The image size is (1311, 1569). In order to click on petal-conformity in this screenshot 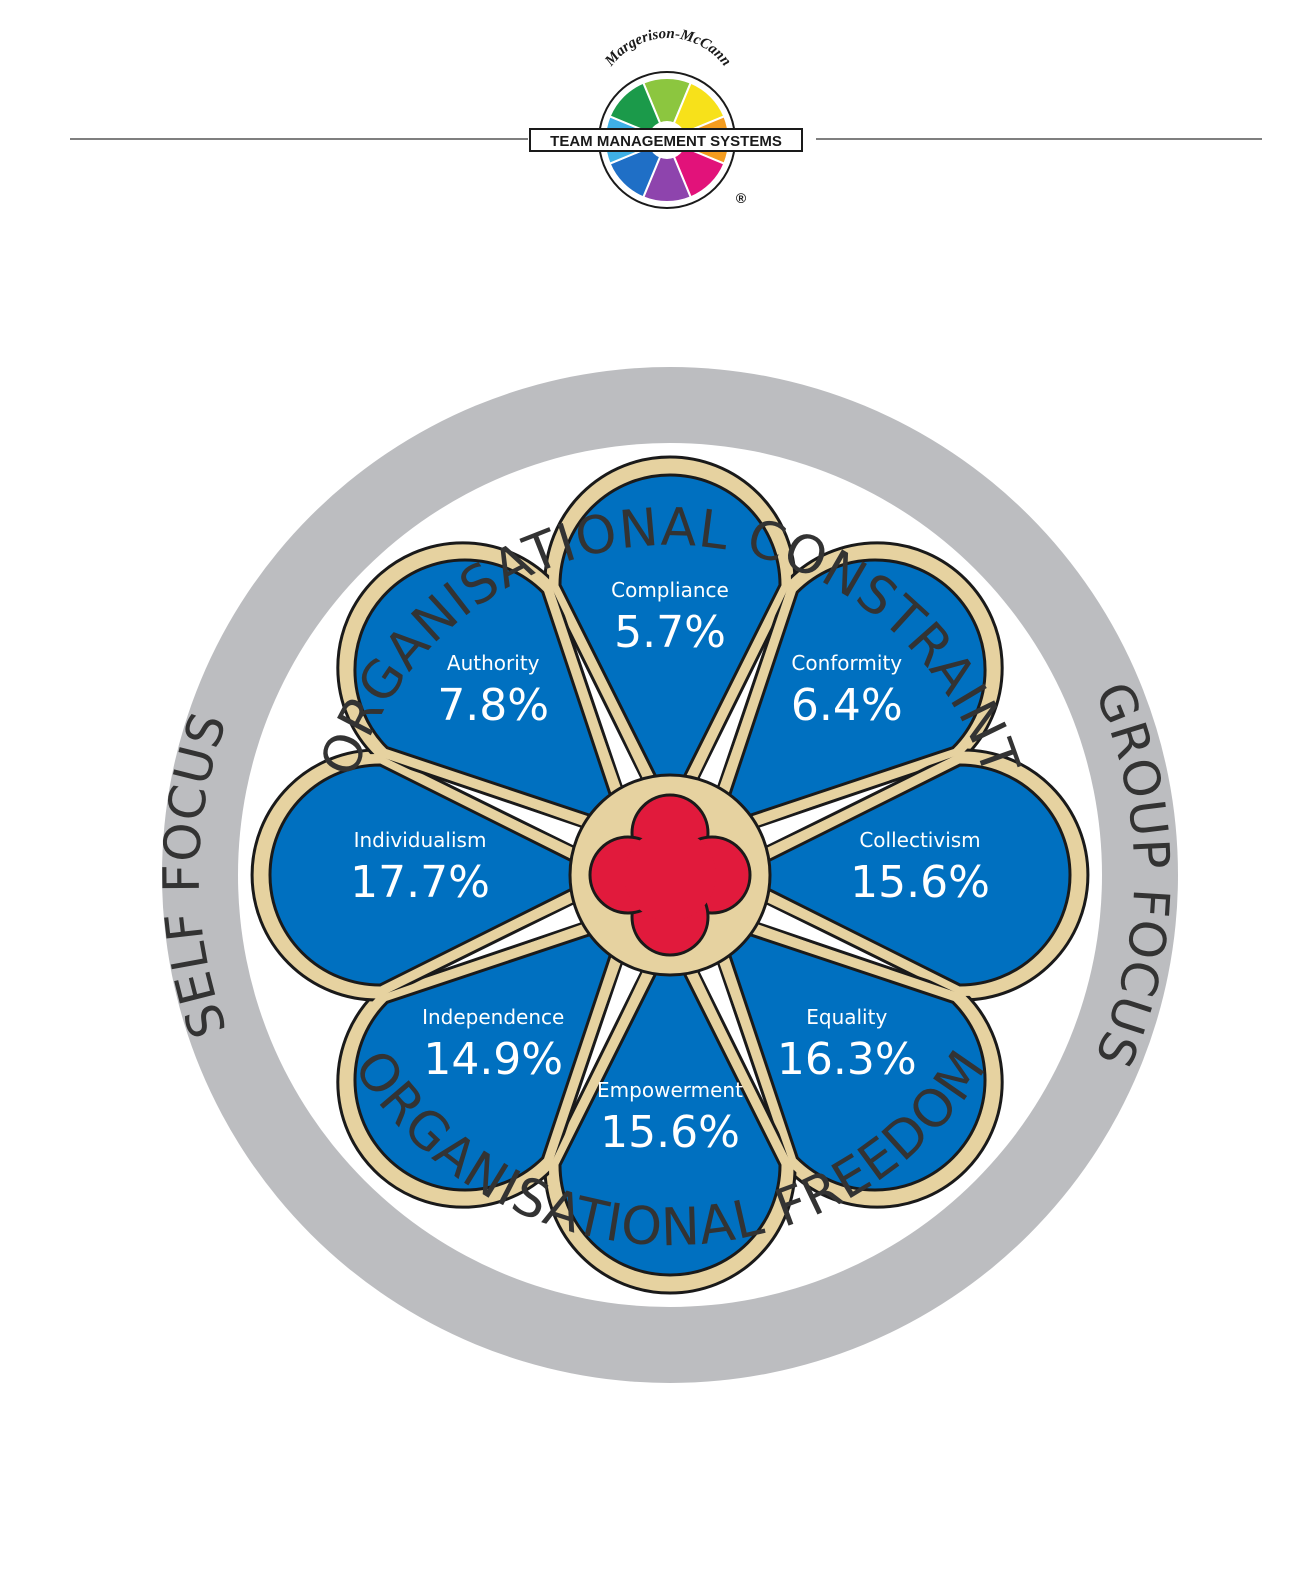, I will do `click(852, 693)`.